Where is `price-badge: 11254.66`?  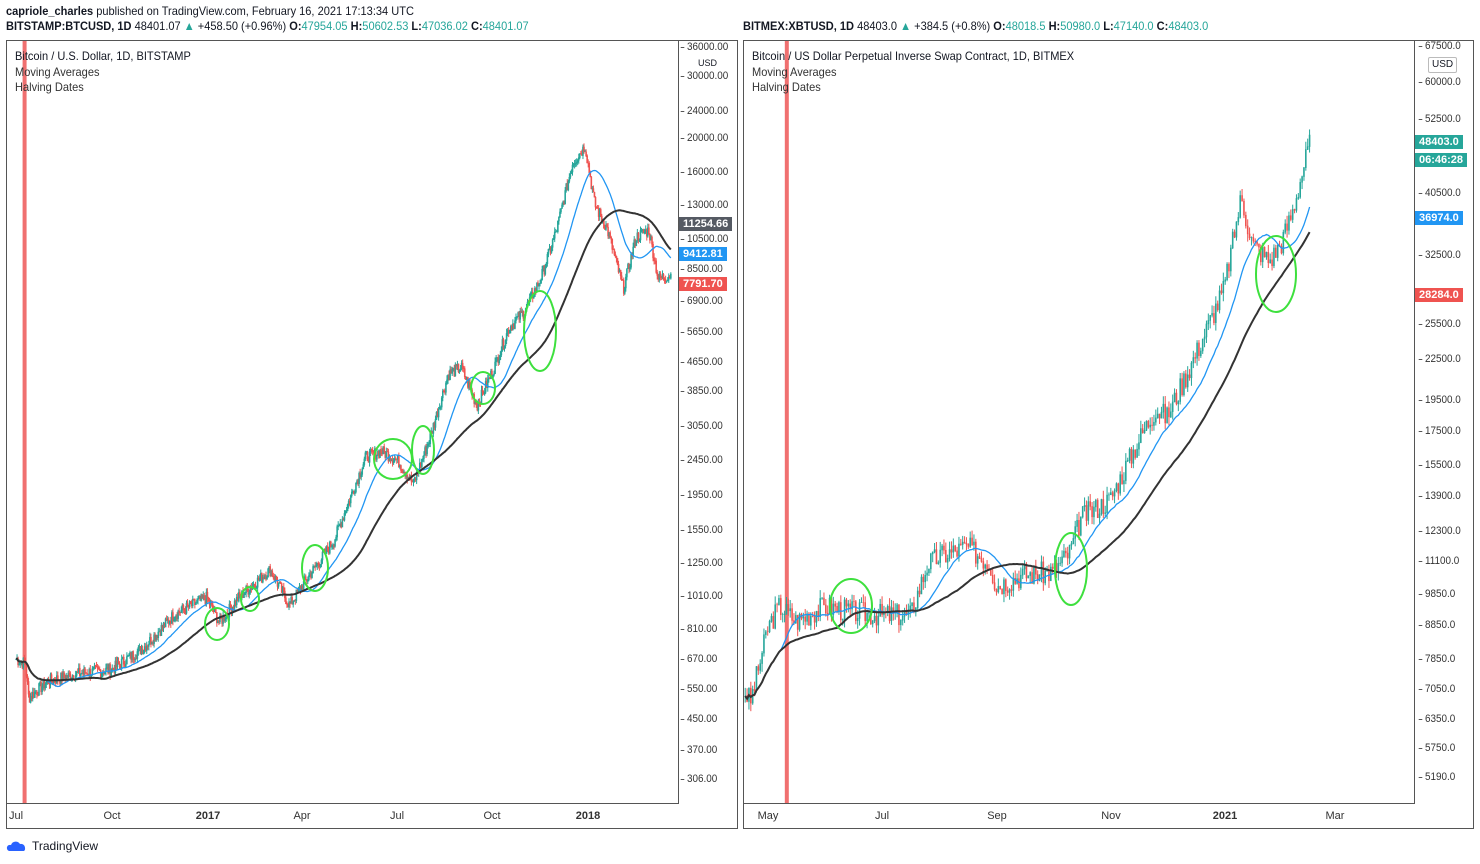
price-badge: 11254.66 is located at coordinates (706, 224).